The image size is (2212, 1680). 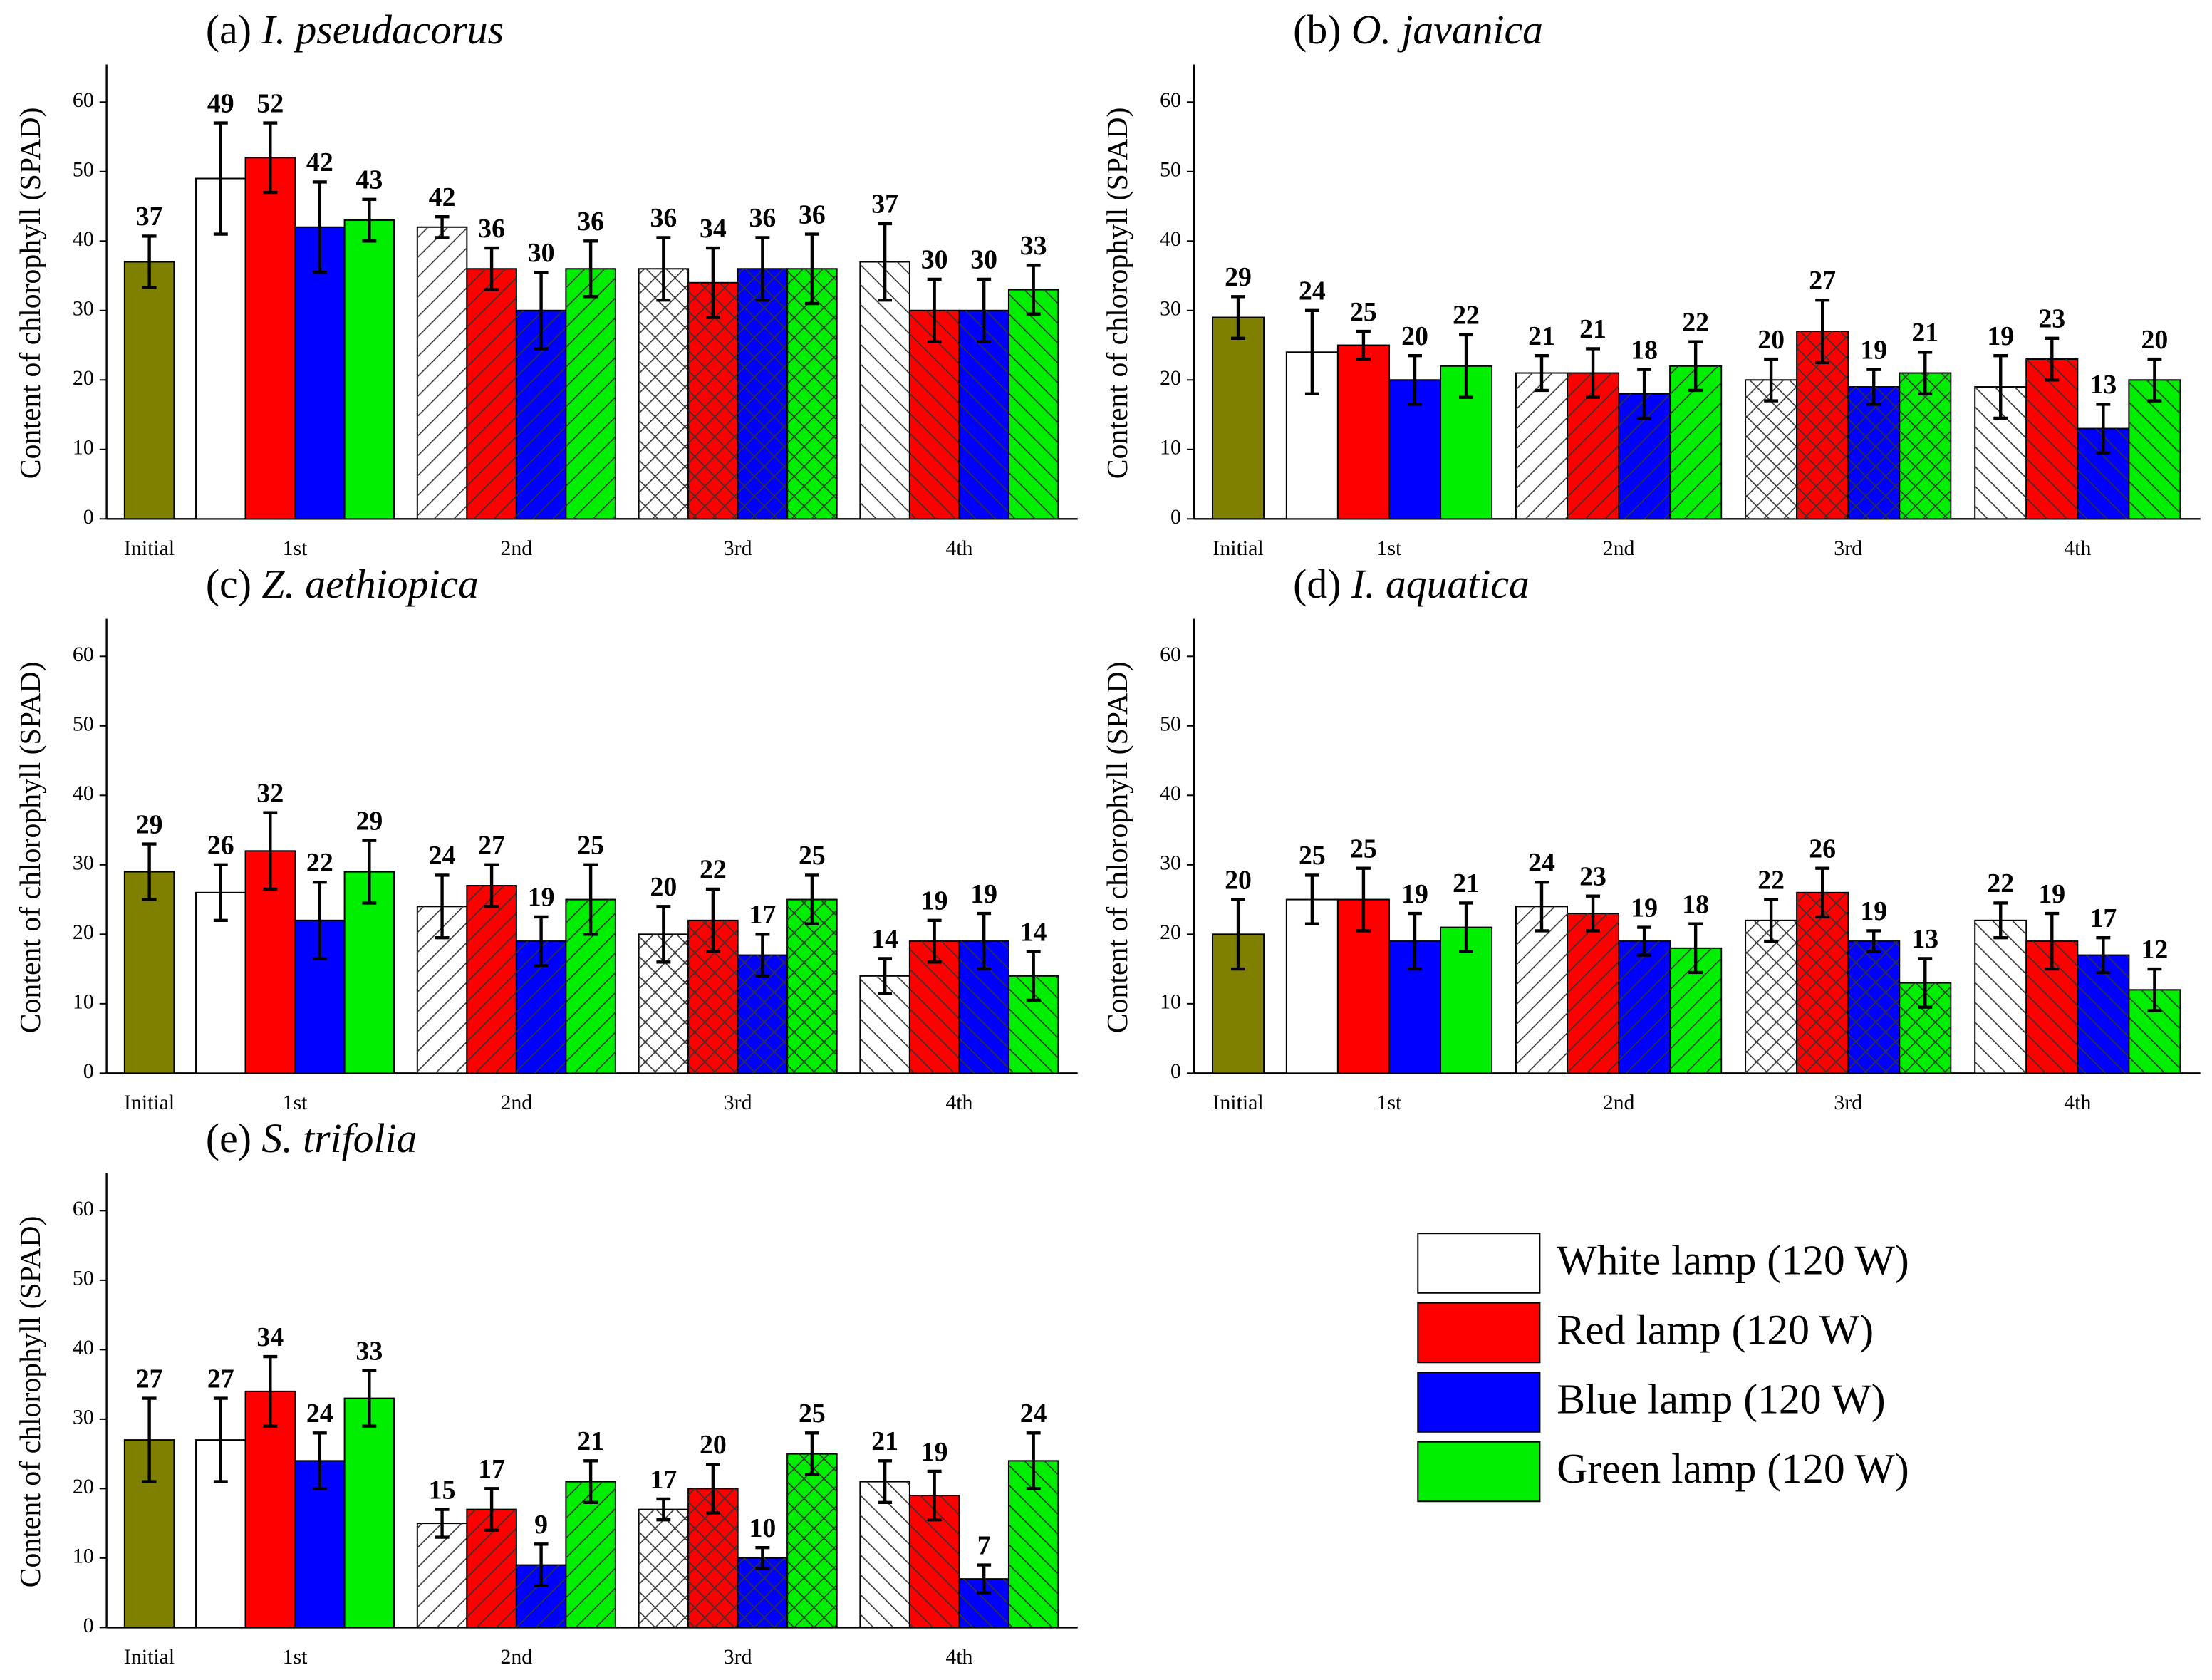 What do you see at coordinates (1312, 291) in the screenshot?
I see `data-label: 24` at bounding box center [1312, 291].